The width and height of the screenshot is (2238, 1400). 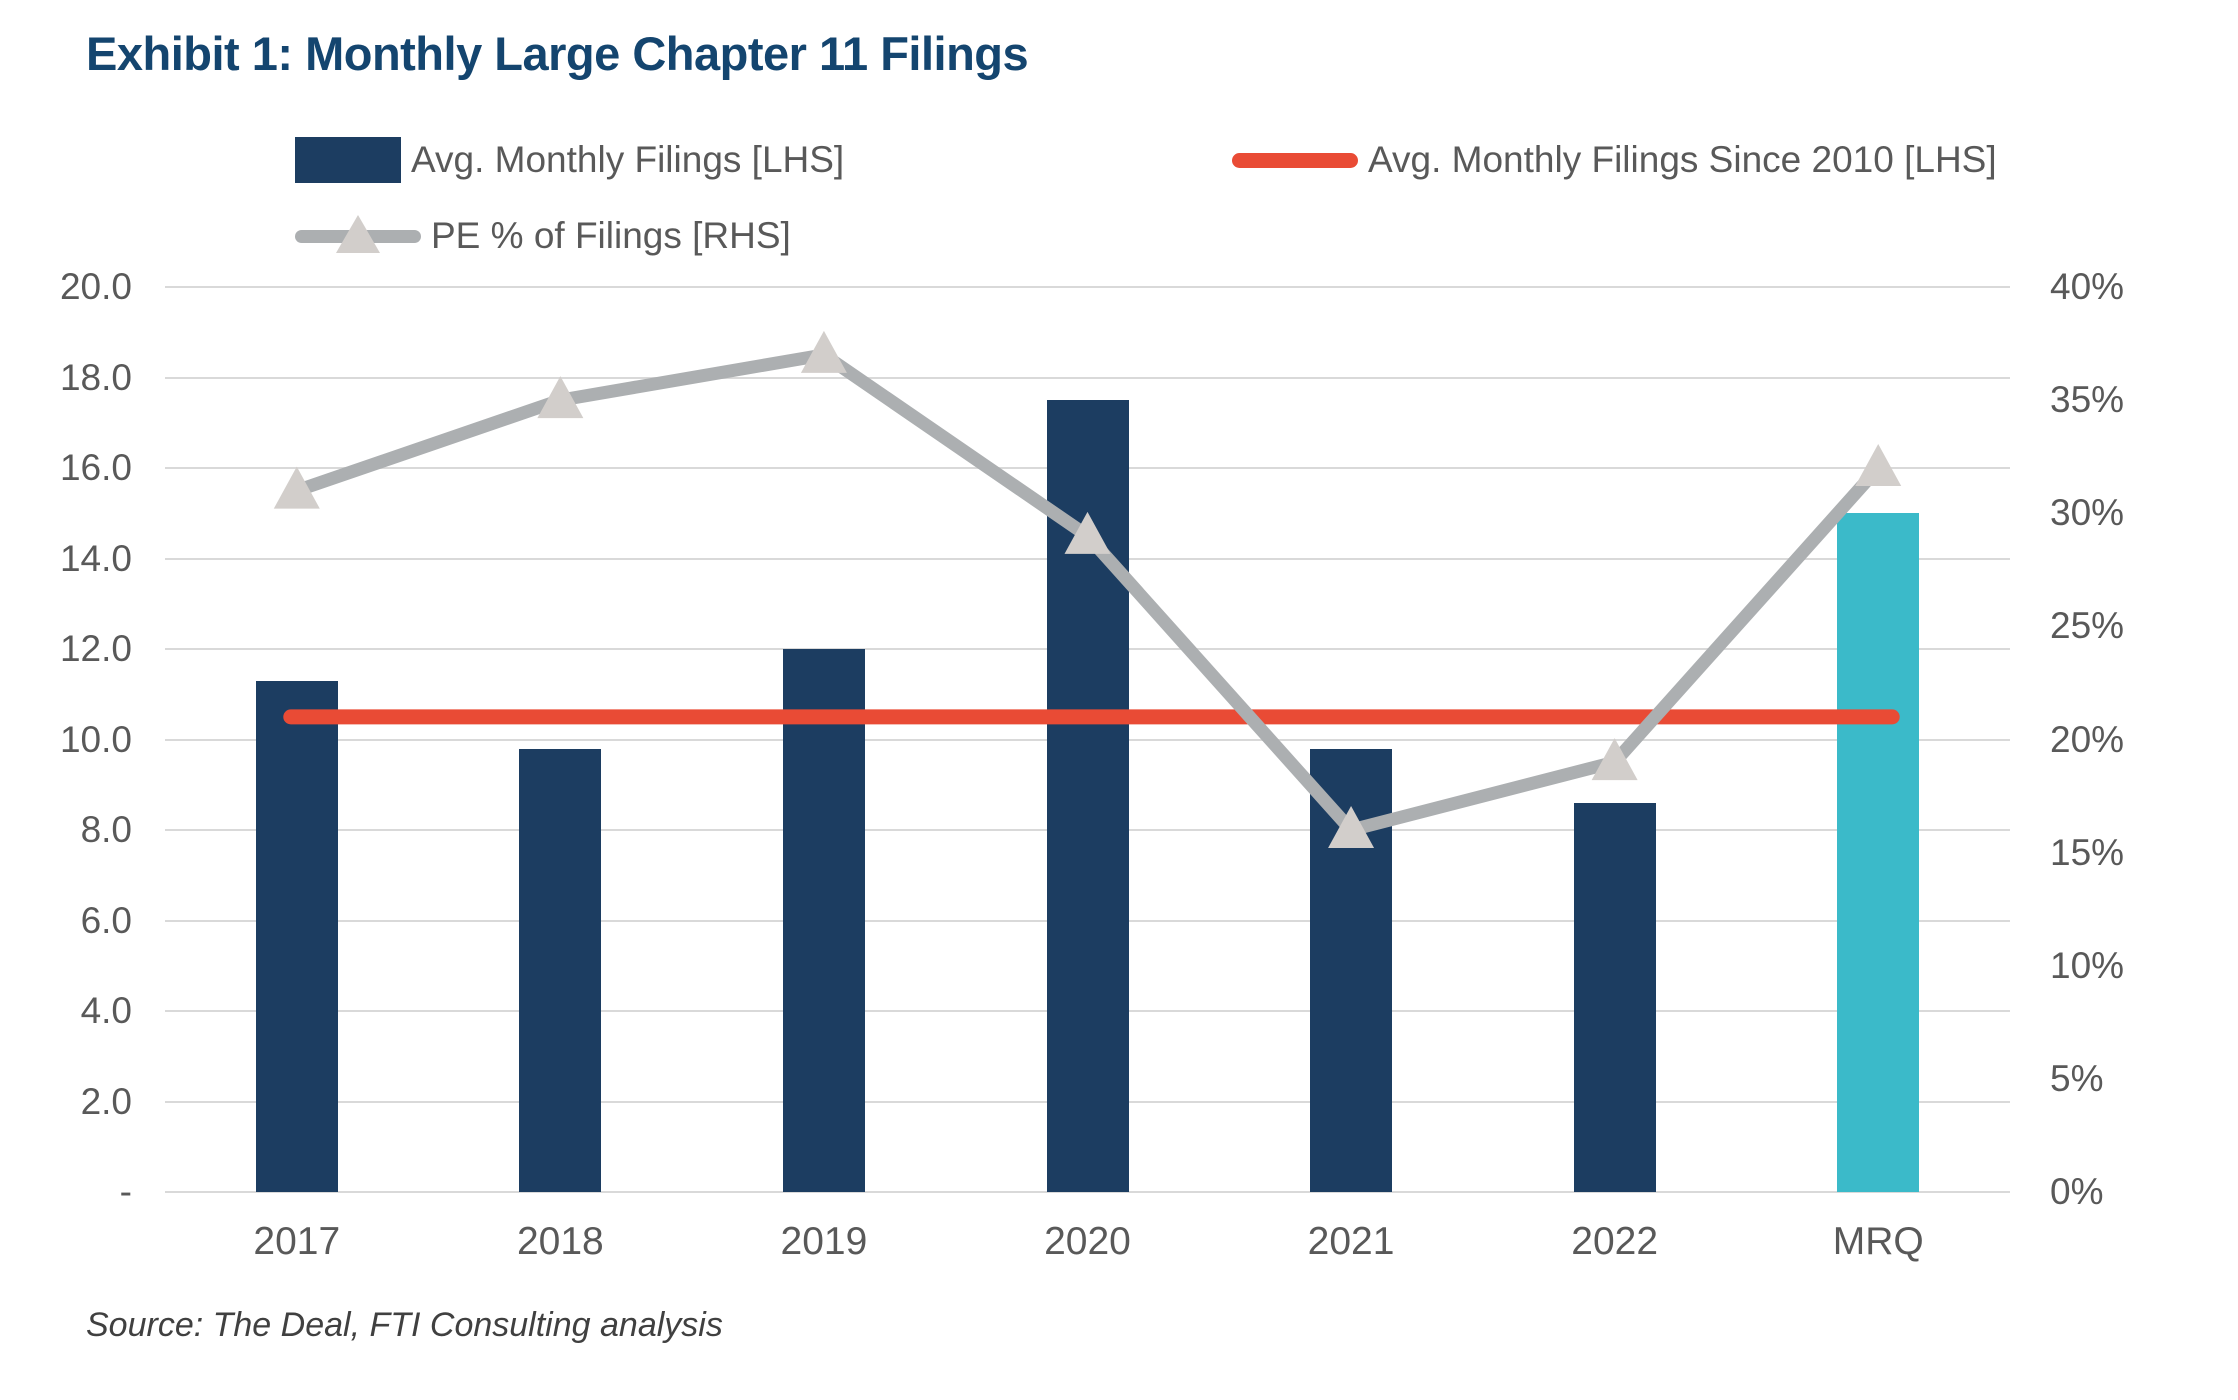 I want to click on right-axis-tick-label: 10%, so click(x=2087, y=965).